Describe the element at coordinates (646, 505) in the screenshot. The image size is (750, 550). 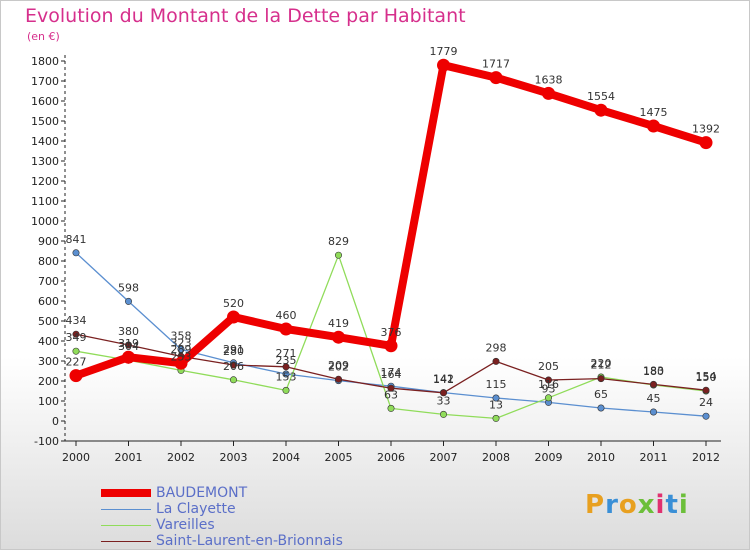
I see `logo-letter: x` at that location.